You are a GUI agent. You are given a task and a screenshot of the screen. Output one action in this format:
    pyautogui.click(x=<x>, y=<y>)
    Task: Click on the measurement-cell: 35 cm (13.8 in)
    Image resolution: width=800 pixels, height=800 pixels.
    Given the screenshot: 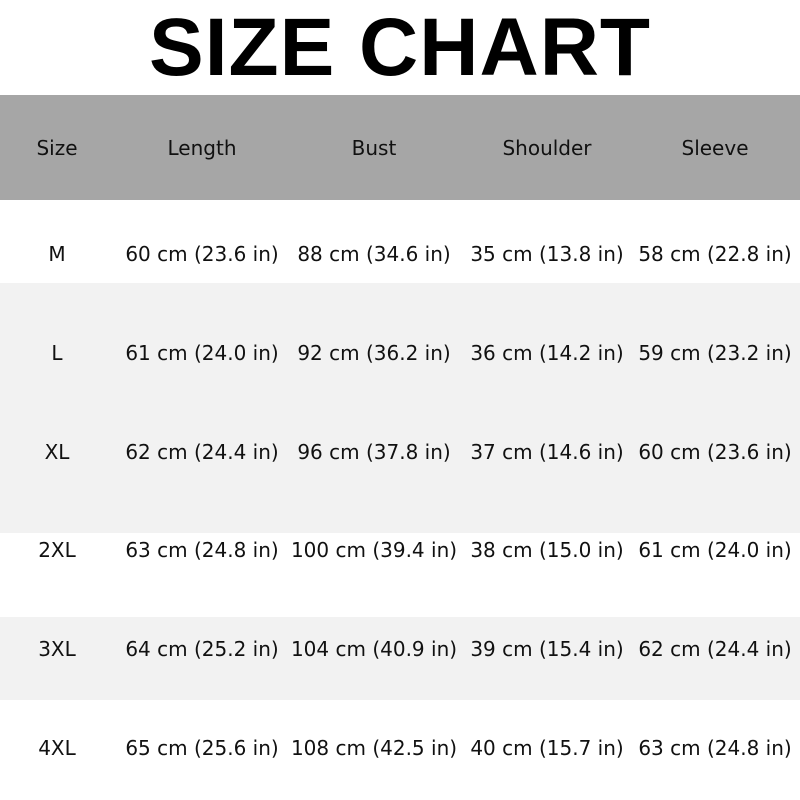 What is the action you would take?
    pyautogui.click(x=547, y=253)
    